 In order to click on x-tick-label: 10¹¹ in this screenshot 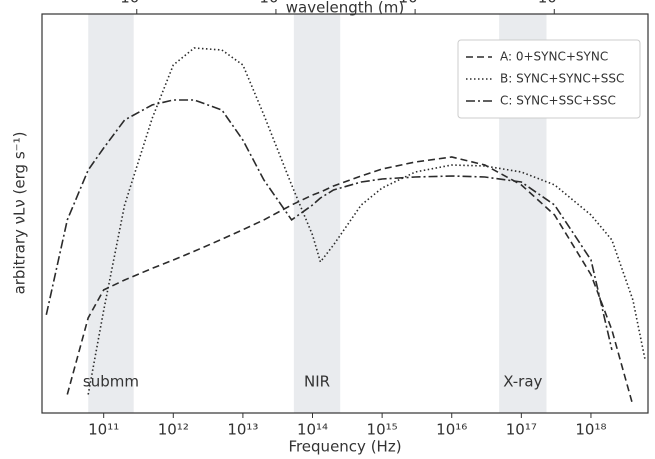, I will do `click(103, 430)`.